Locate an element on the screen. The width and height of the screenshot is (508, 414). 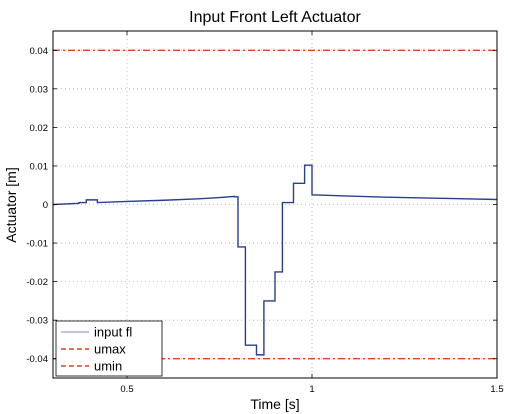
y-tick-label-8: 0.04 is located at coordinates (39, 51).